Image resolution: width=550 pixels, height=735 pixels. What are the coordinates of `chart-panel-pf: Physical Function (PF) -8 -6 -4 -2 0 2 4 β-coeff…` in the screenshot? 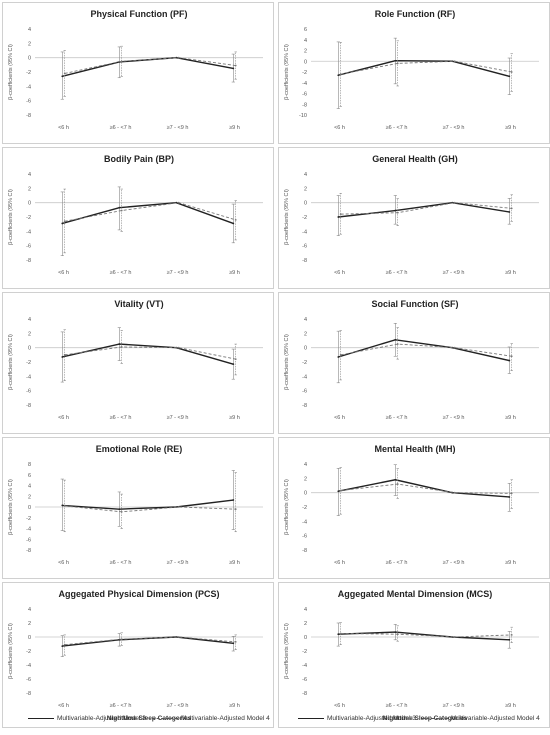 It's located at (138, 73).